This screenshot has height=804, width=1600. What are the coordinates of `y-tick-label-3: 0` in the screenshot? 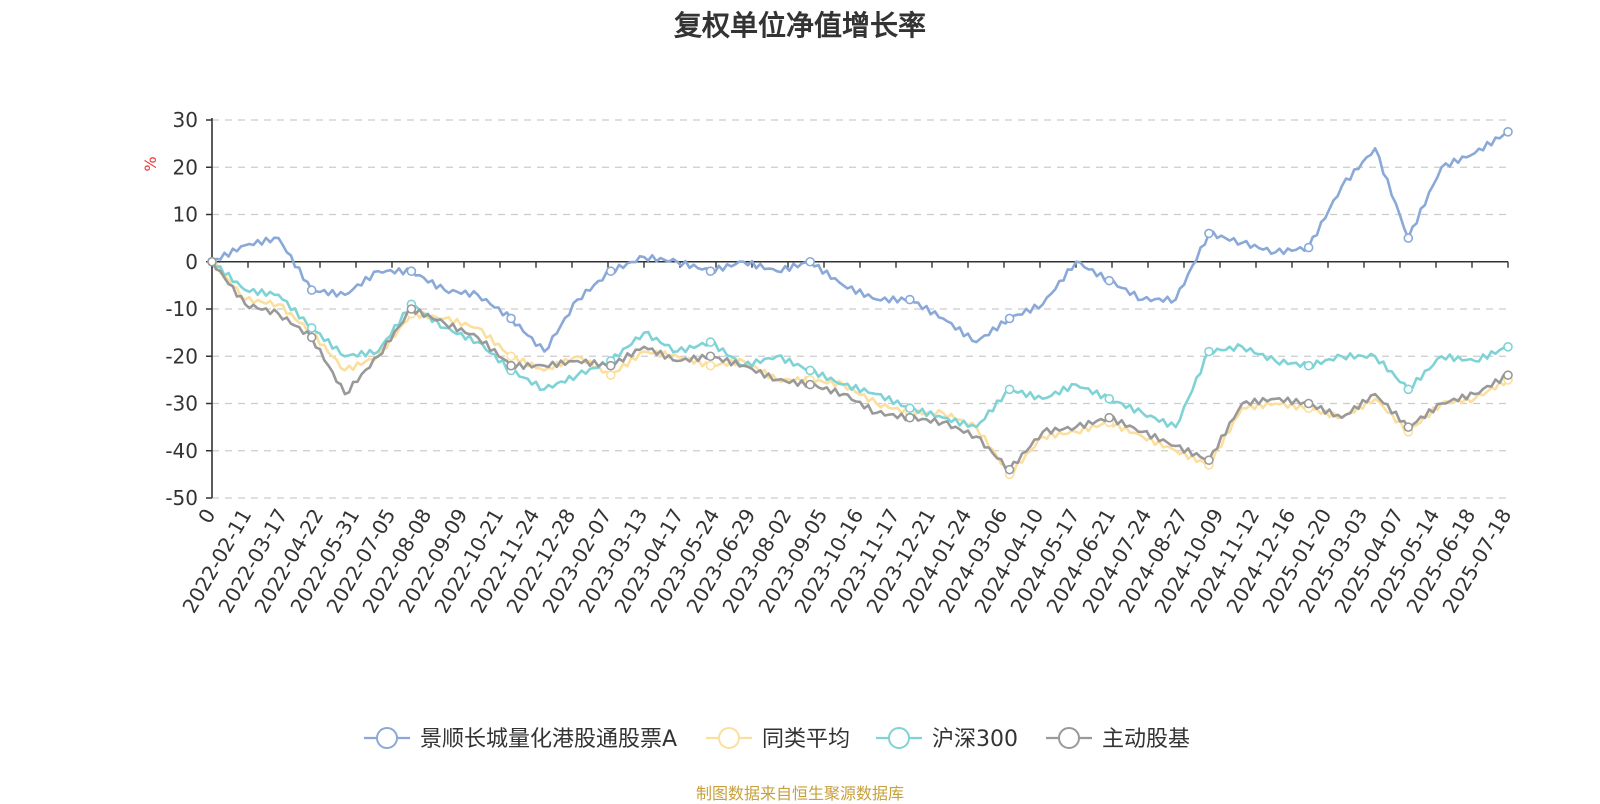 It's located at (191, 262).